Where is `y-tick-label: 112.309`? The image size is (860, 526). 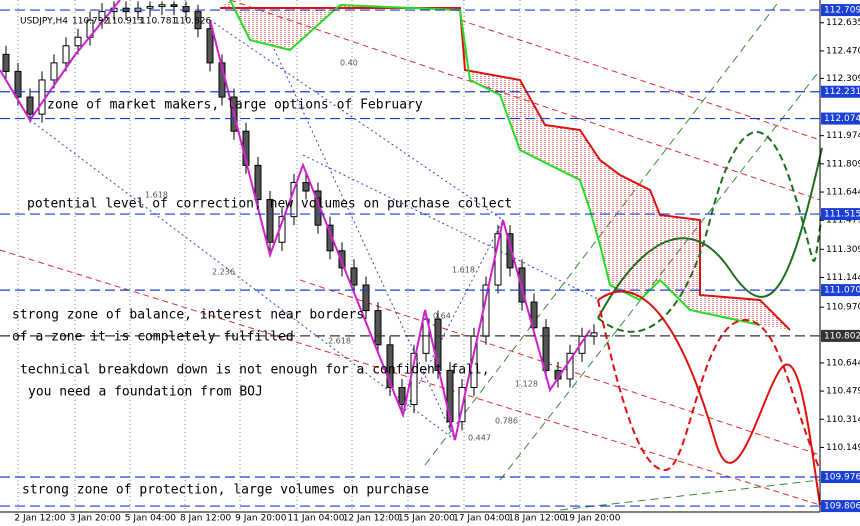 y-tick-label: 112.309 is located at coordinates (843, 79).